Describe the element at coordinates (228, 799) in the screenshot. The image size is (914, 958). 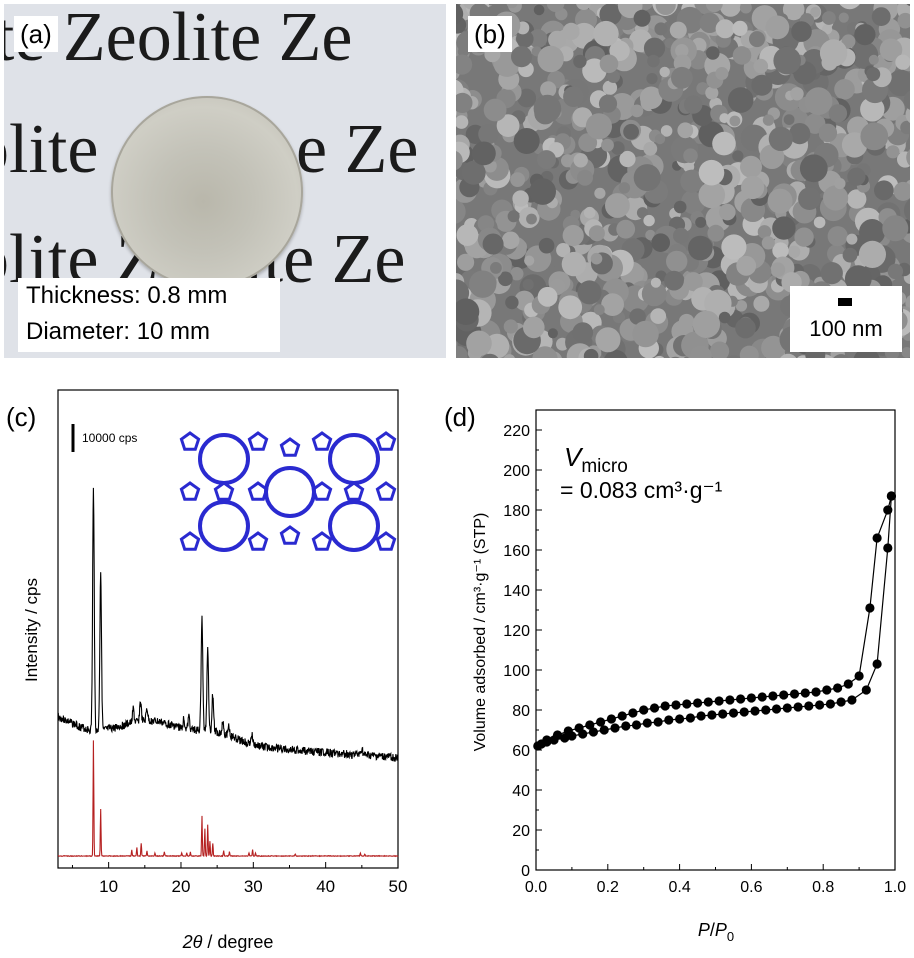
I see `xrd-simulated-pattern` at that location.